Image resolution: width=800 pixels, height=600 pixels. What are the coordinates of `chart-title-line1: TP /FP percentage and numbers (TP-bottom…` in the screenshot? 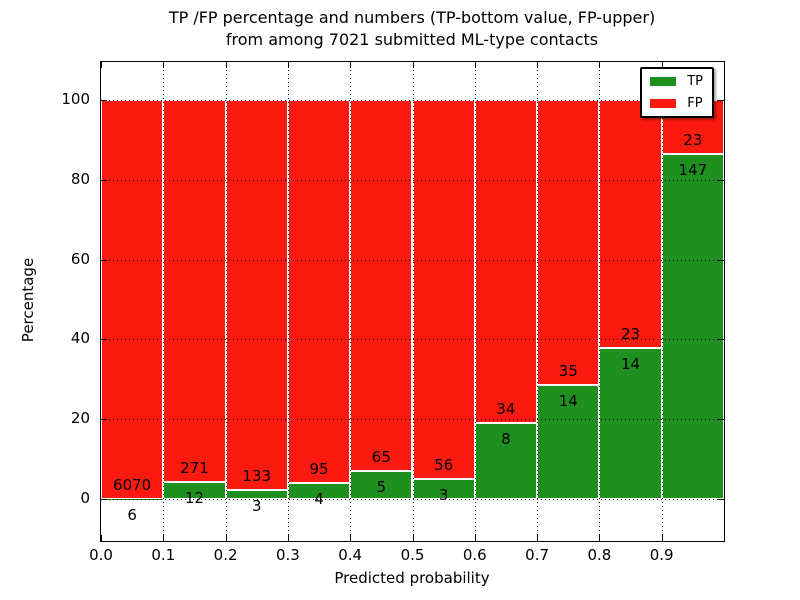 It's located at (412, 17).